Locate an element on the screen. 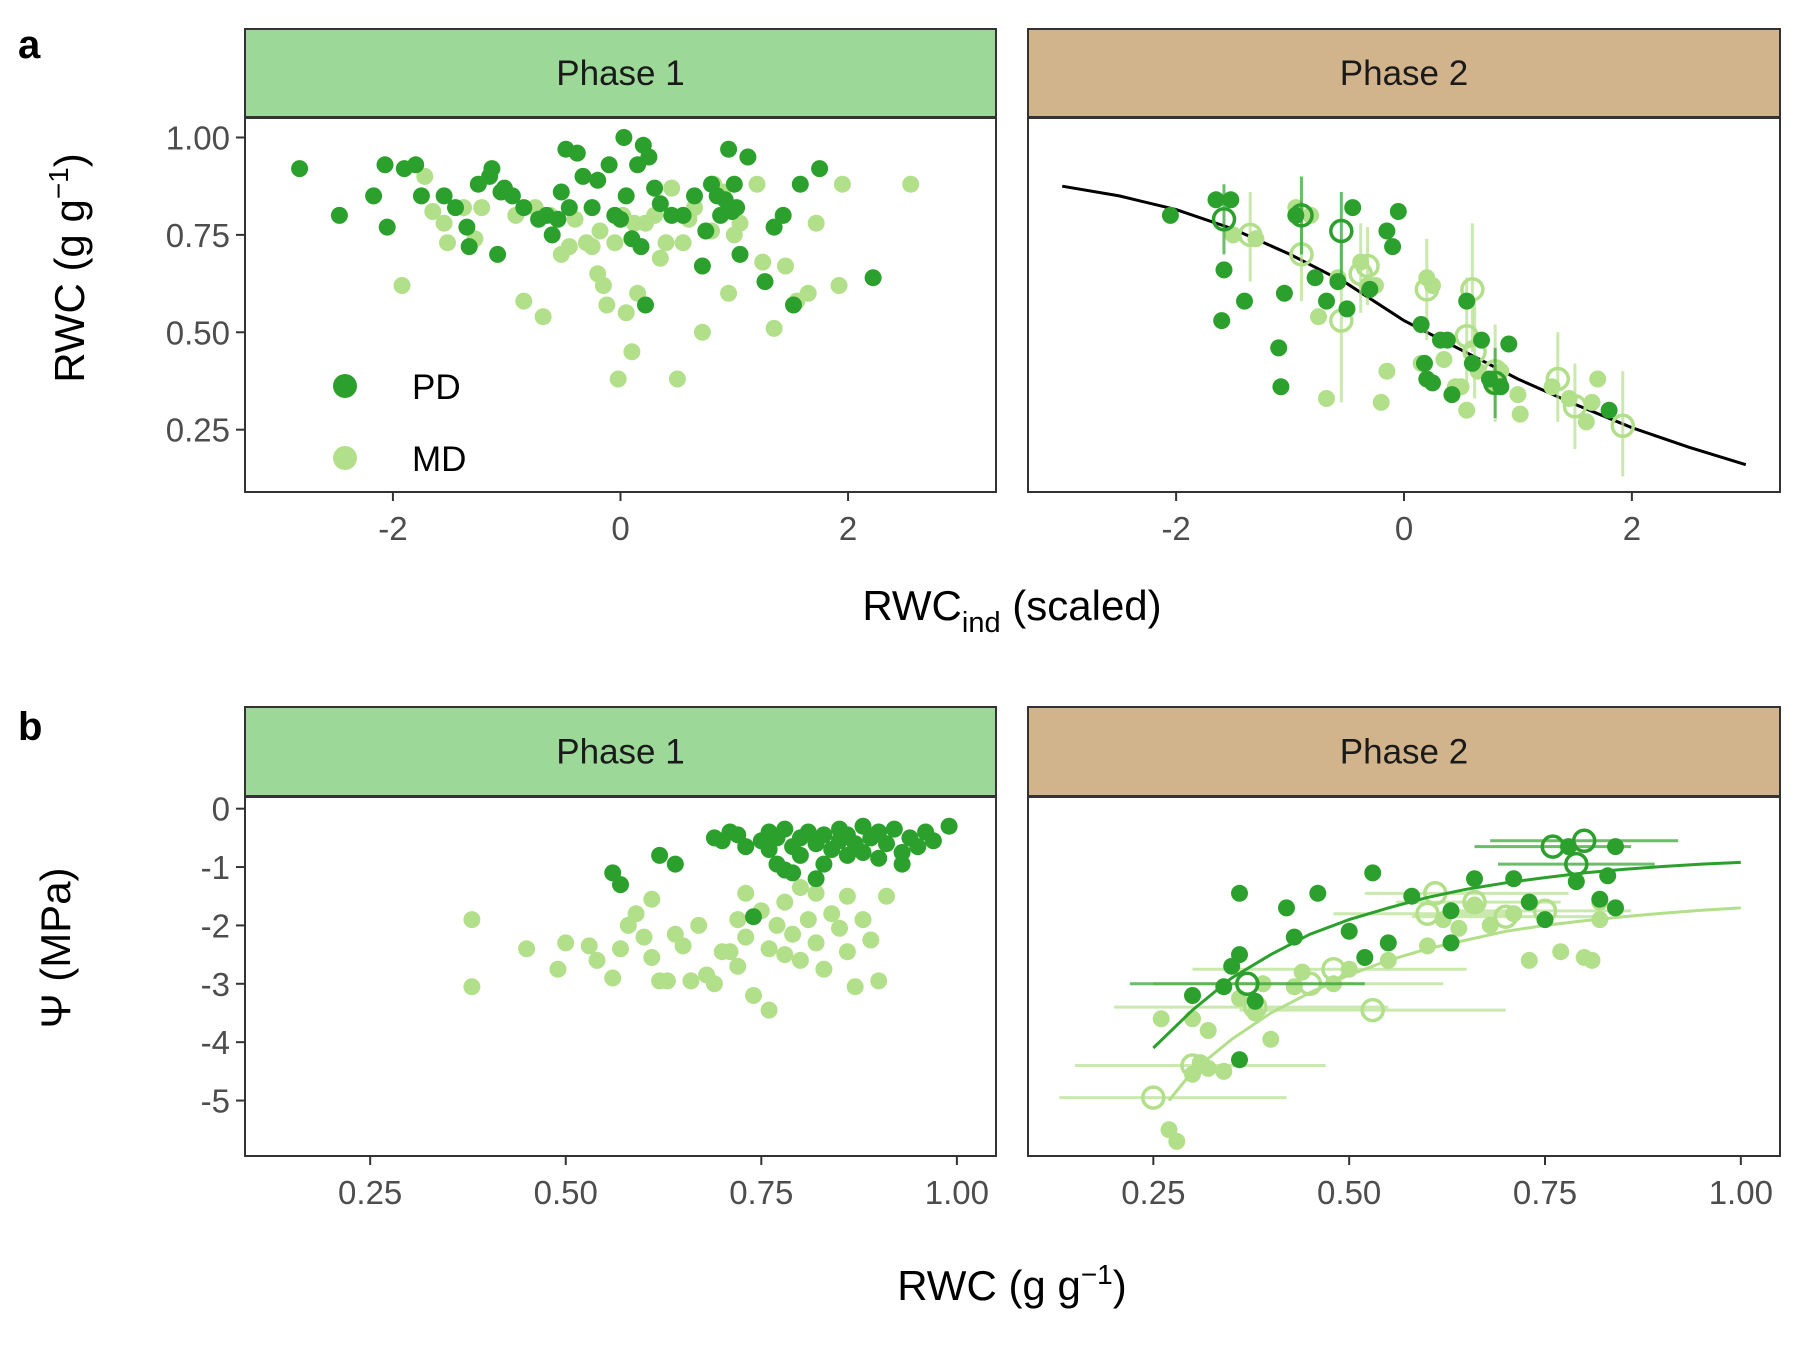  strip-label-a-phase2: Phase 2 is located at coordinates (1404, 73).